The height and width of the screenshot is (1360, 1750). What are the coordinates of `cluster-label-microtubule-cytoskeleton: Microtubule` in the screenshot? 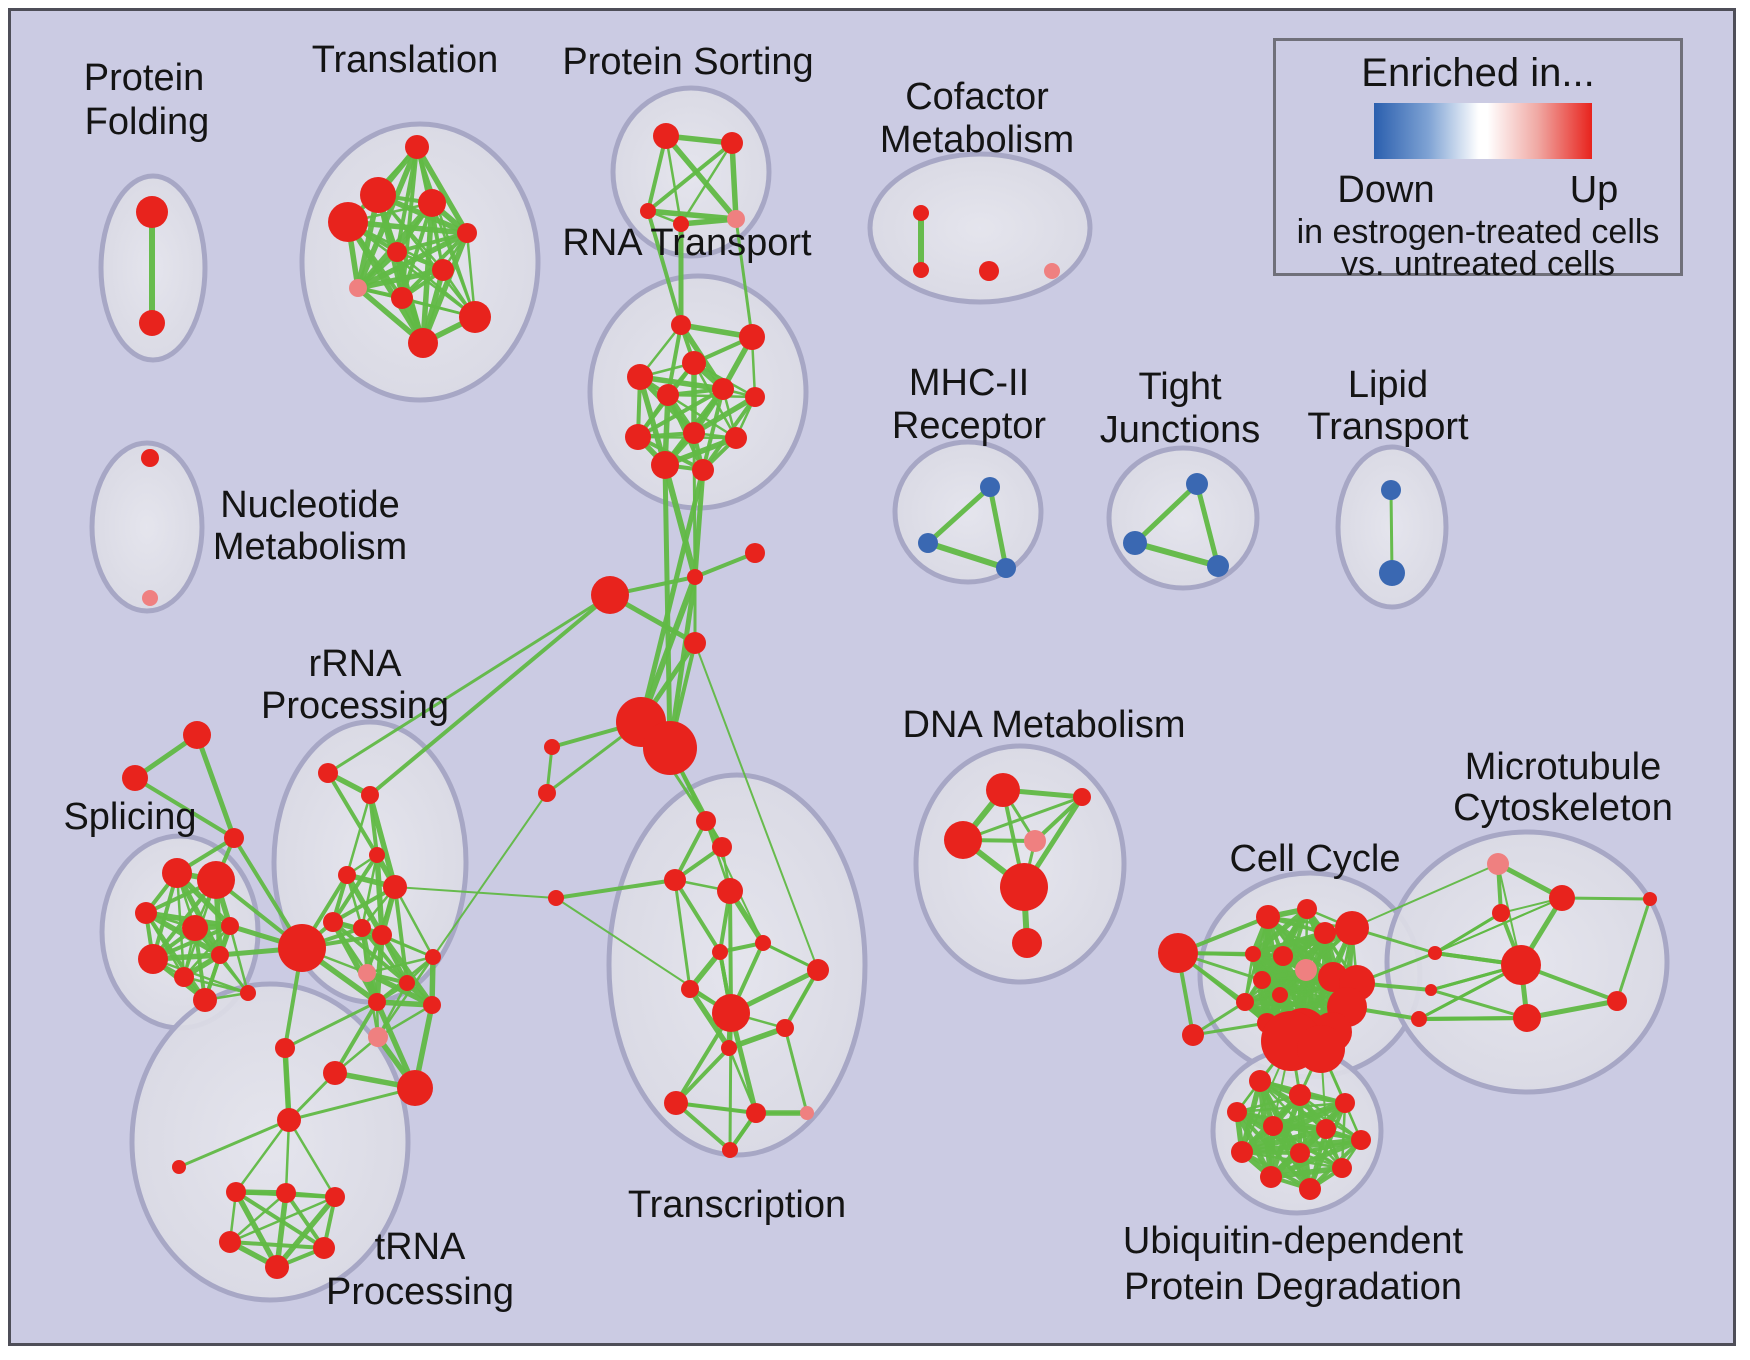 It's located at (1563, 767).